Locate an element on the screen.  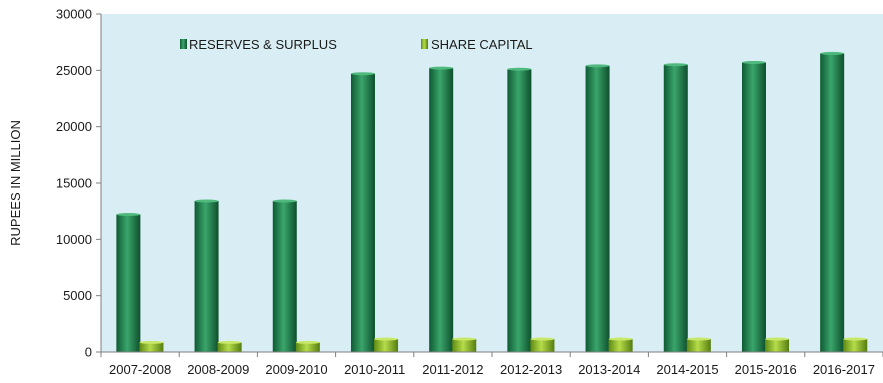
legend-swatch-share-capital is located at coordinates (424, 44).